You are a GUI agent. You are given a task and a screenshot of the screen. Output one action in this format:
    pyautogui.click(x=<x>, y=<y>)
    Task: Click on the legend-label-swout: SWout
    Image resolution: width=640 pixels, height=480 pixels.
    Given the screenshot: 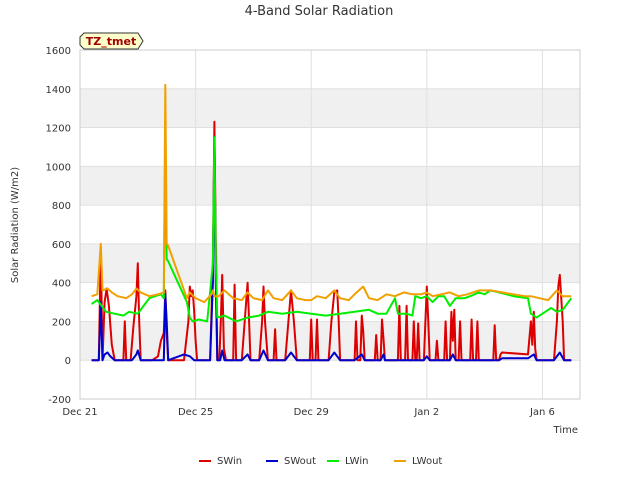 What is the action you would take?
    pyautogui.click(x=300, y=461)
    